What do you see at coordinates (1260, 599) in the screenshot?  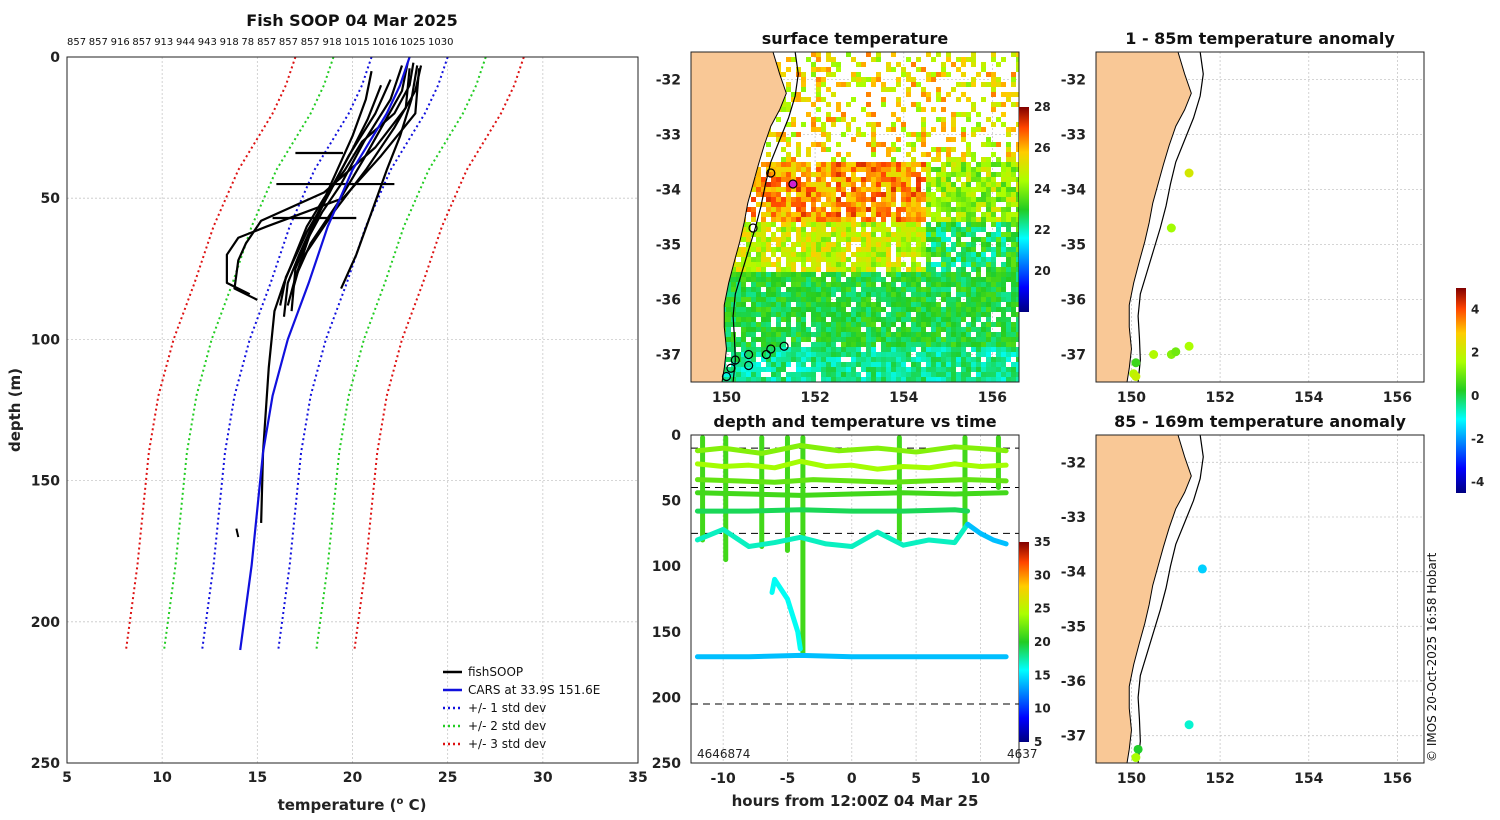 I see `anomaly-deep-frame` at bounding box center [1260, 599].